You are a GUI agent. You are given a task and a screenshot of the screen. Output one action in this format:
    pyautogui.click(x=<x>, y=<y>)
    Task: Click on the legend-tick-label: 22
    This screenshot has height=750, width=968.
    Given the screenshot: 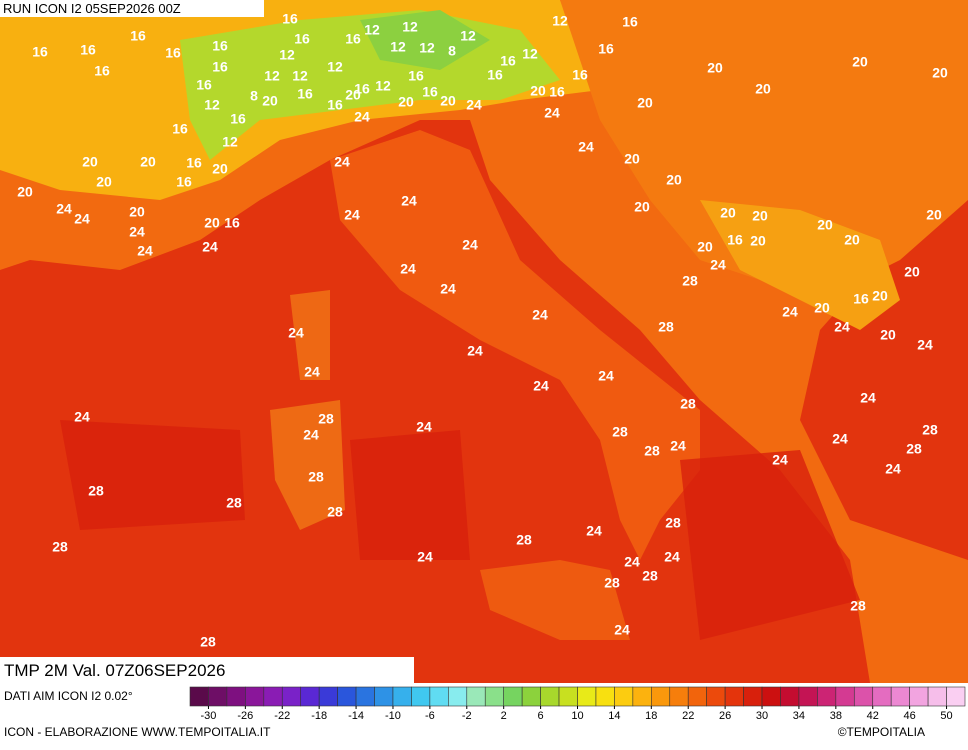 What is the action you would take?
    pyautogui.click(x=688, y=716)
    